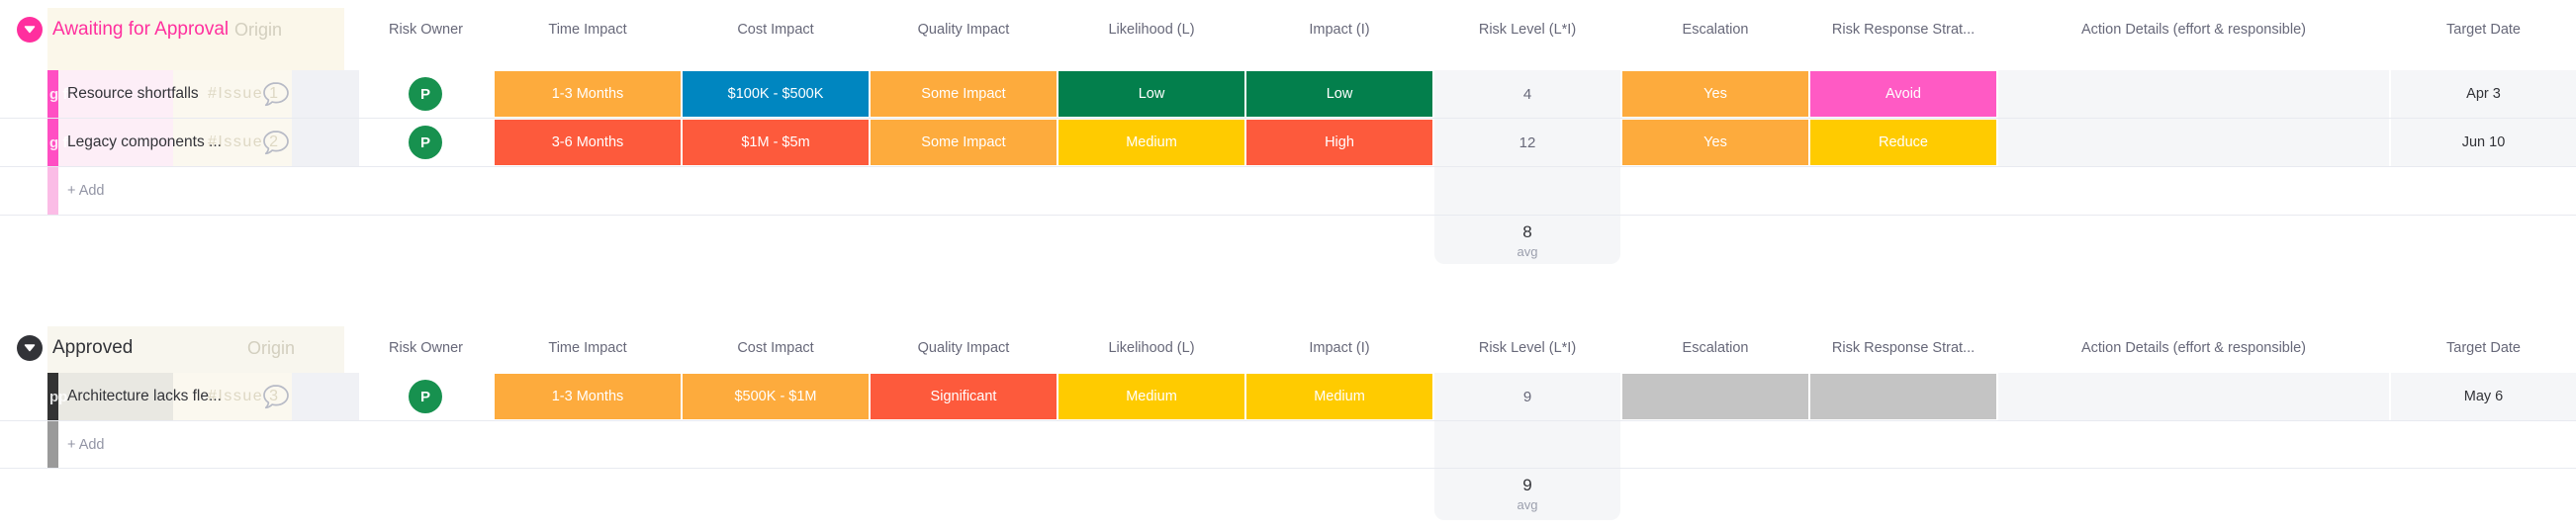 The width and height of the screenshot is (2576, 532). I want to click on risk-level-cell: 4, so click(1527, 94).